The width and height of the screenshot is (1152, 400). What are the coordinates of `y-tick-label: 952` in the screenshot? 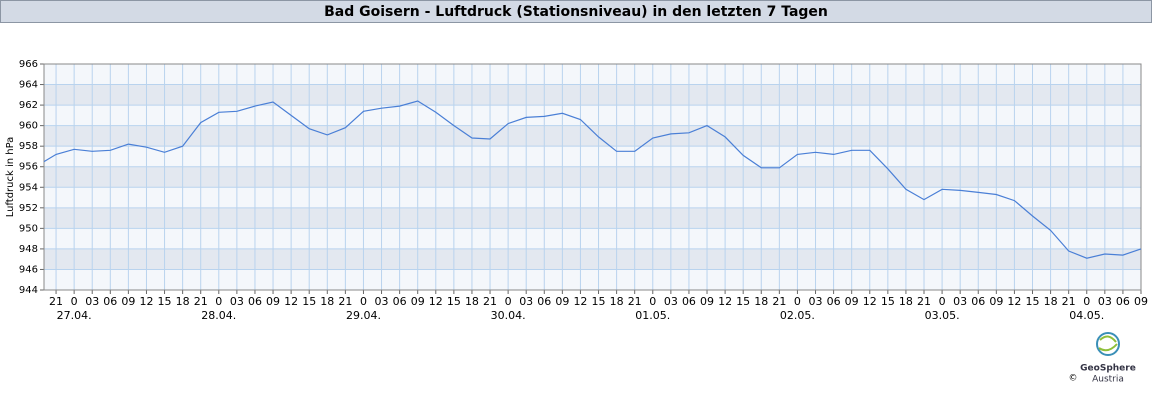 It's located at (28, 208).